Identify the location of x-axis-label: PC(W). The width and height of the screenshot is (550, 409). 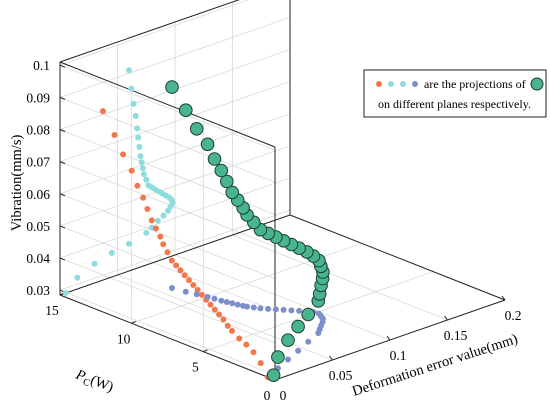
(94, 381).